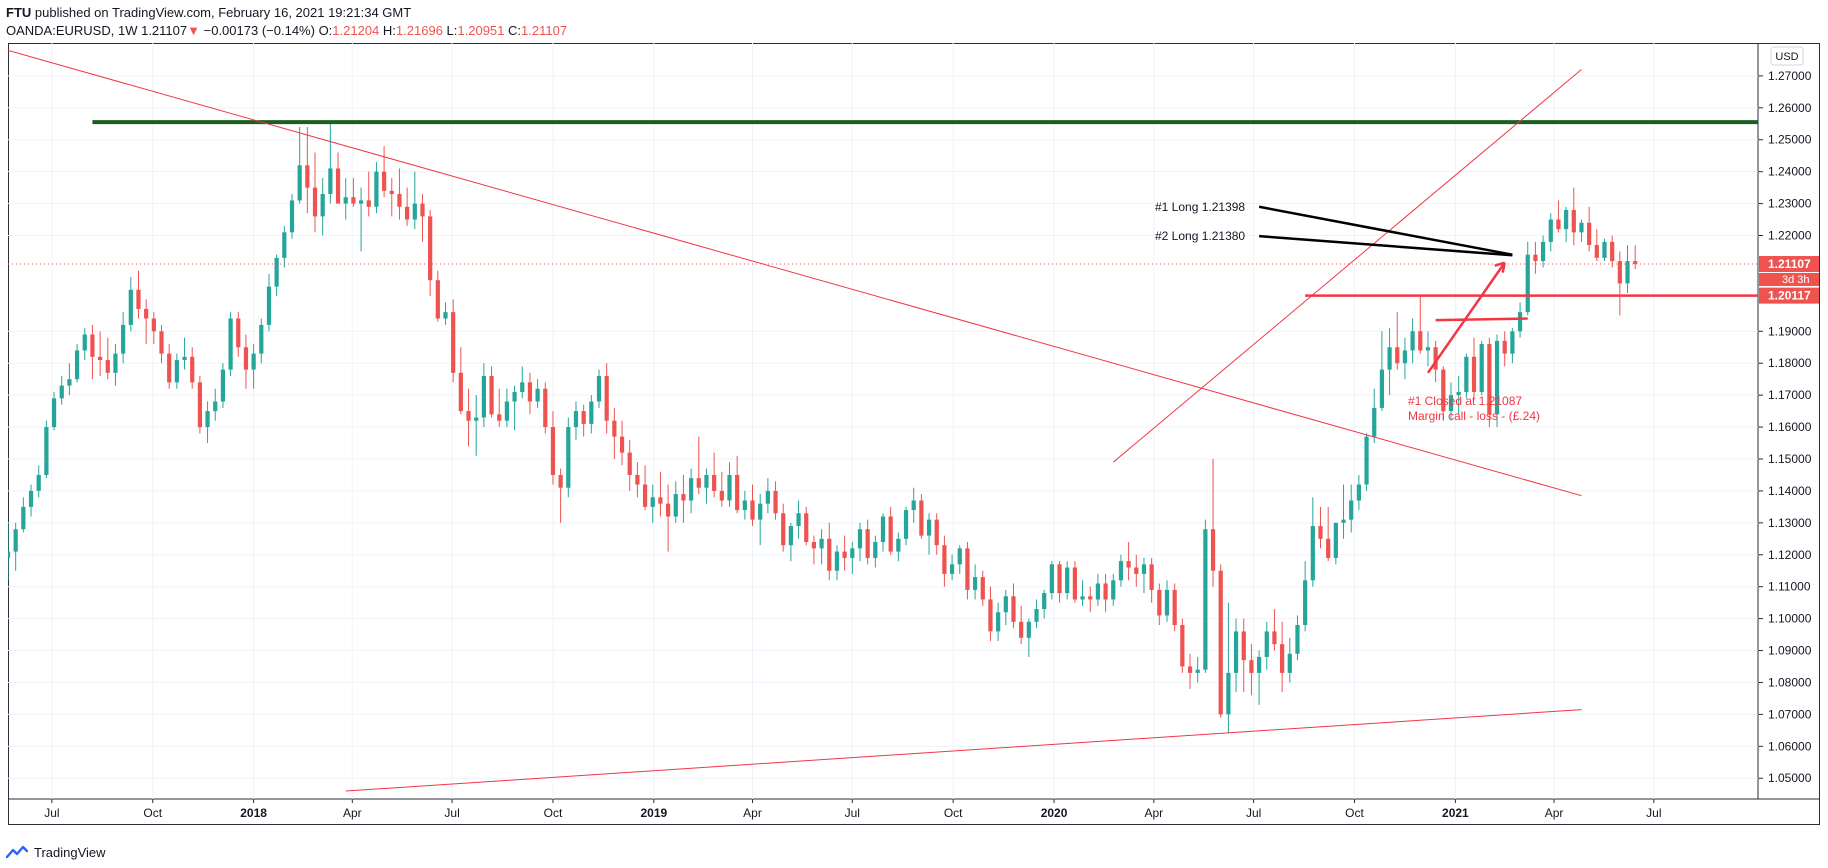  I want to click on footer-brand: TradingView, so click(70, 852).